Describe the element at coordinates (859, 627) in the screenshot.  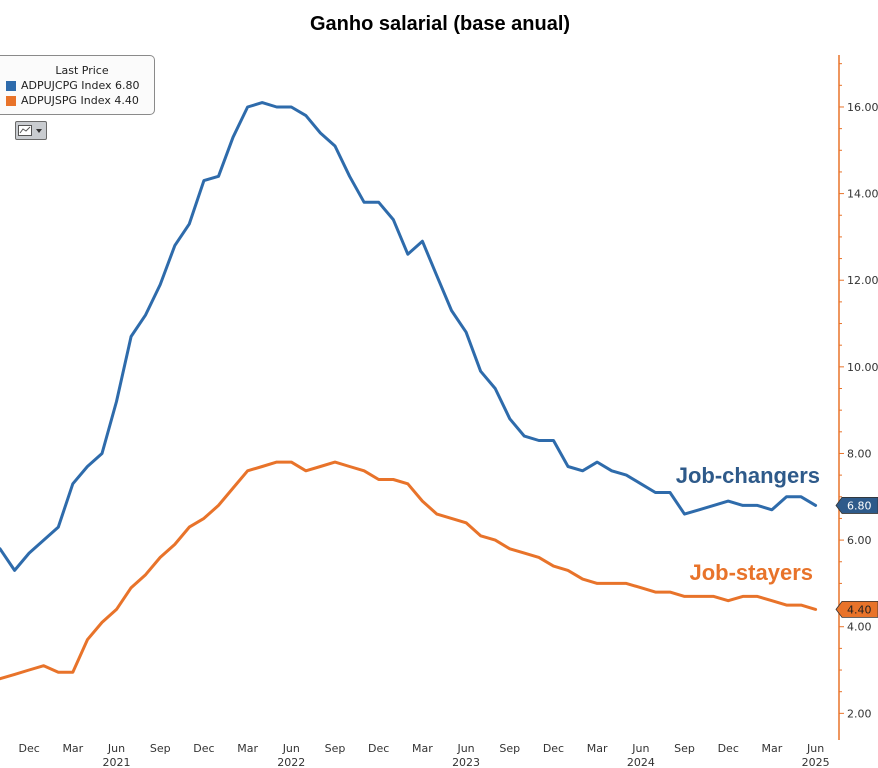
I see `y-tick-label: 4.00` at that location.